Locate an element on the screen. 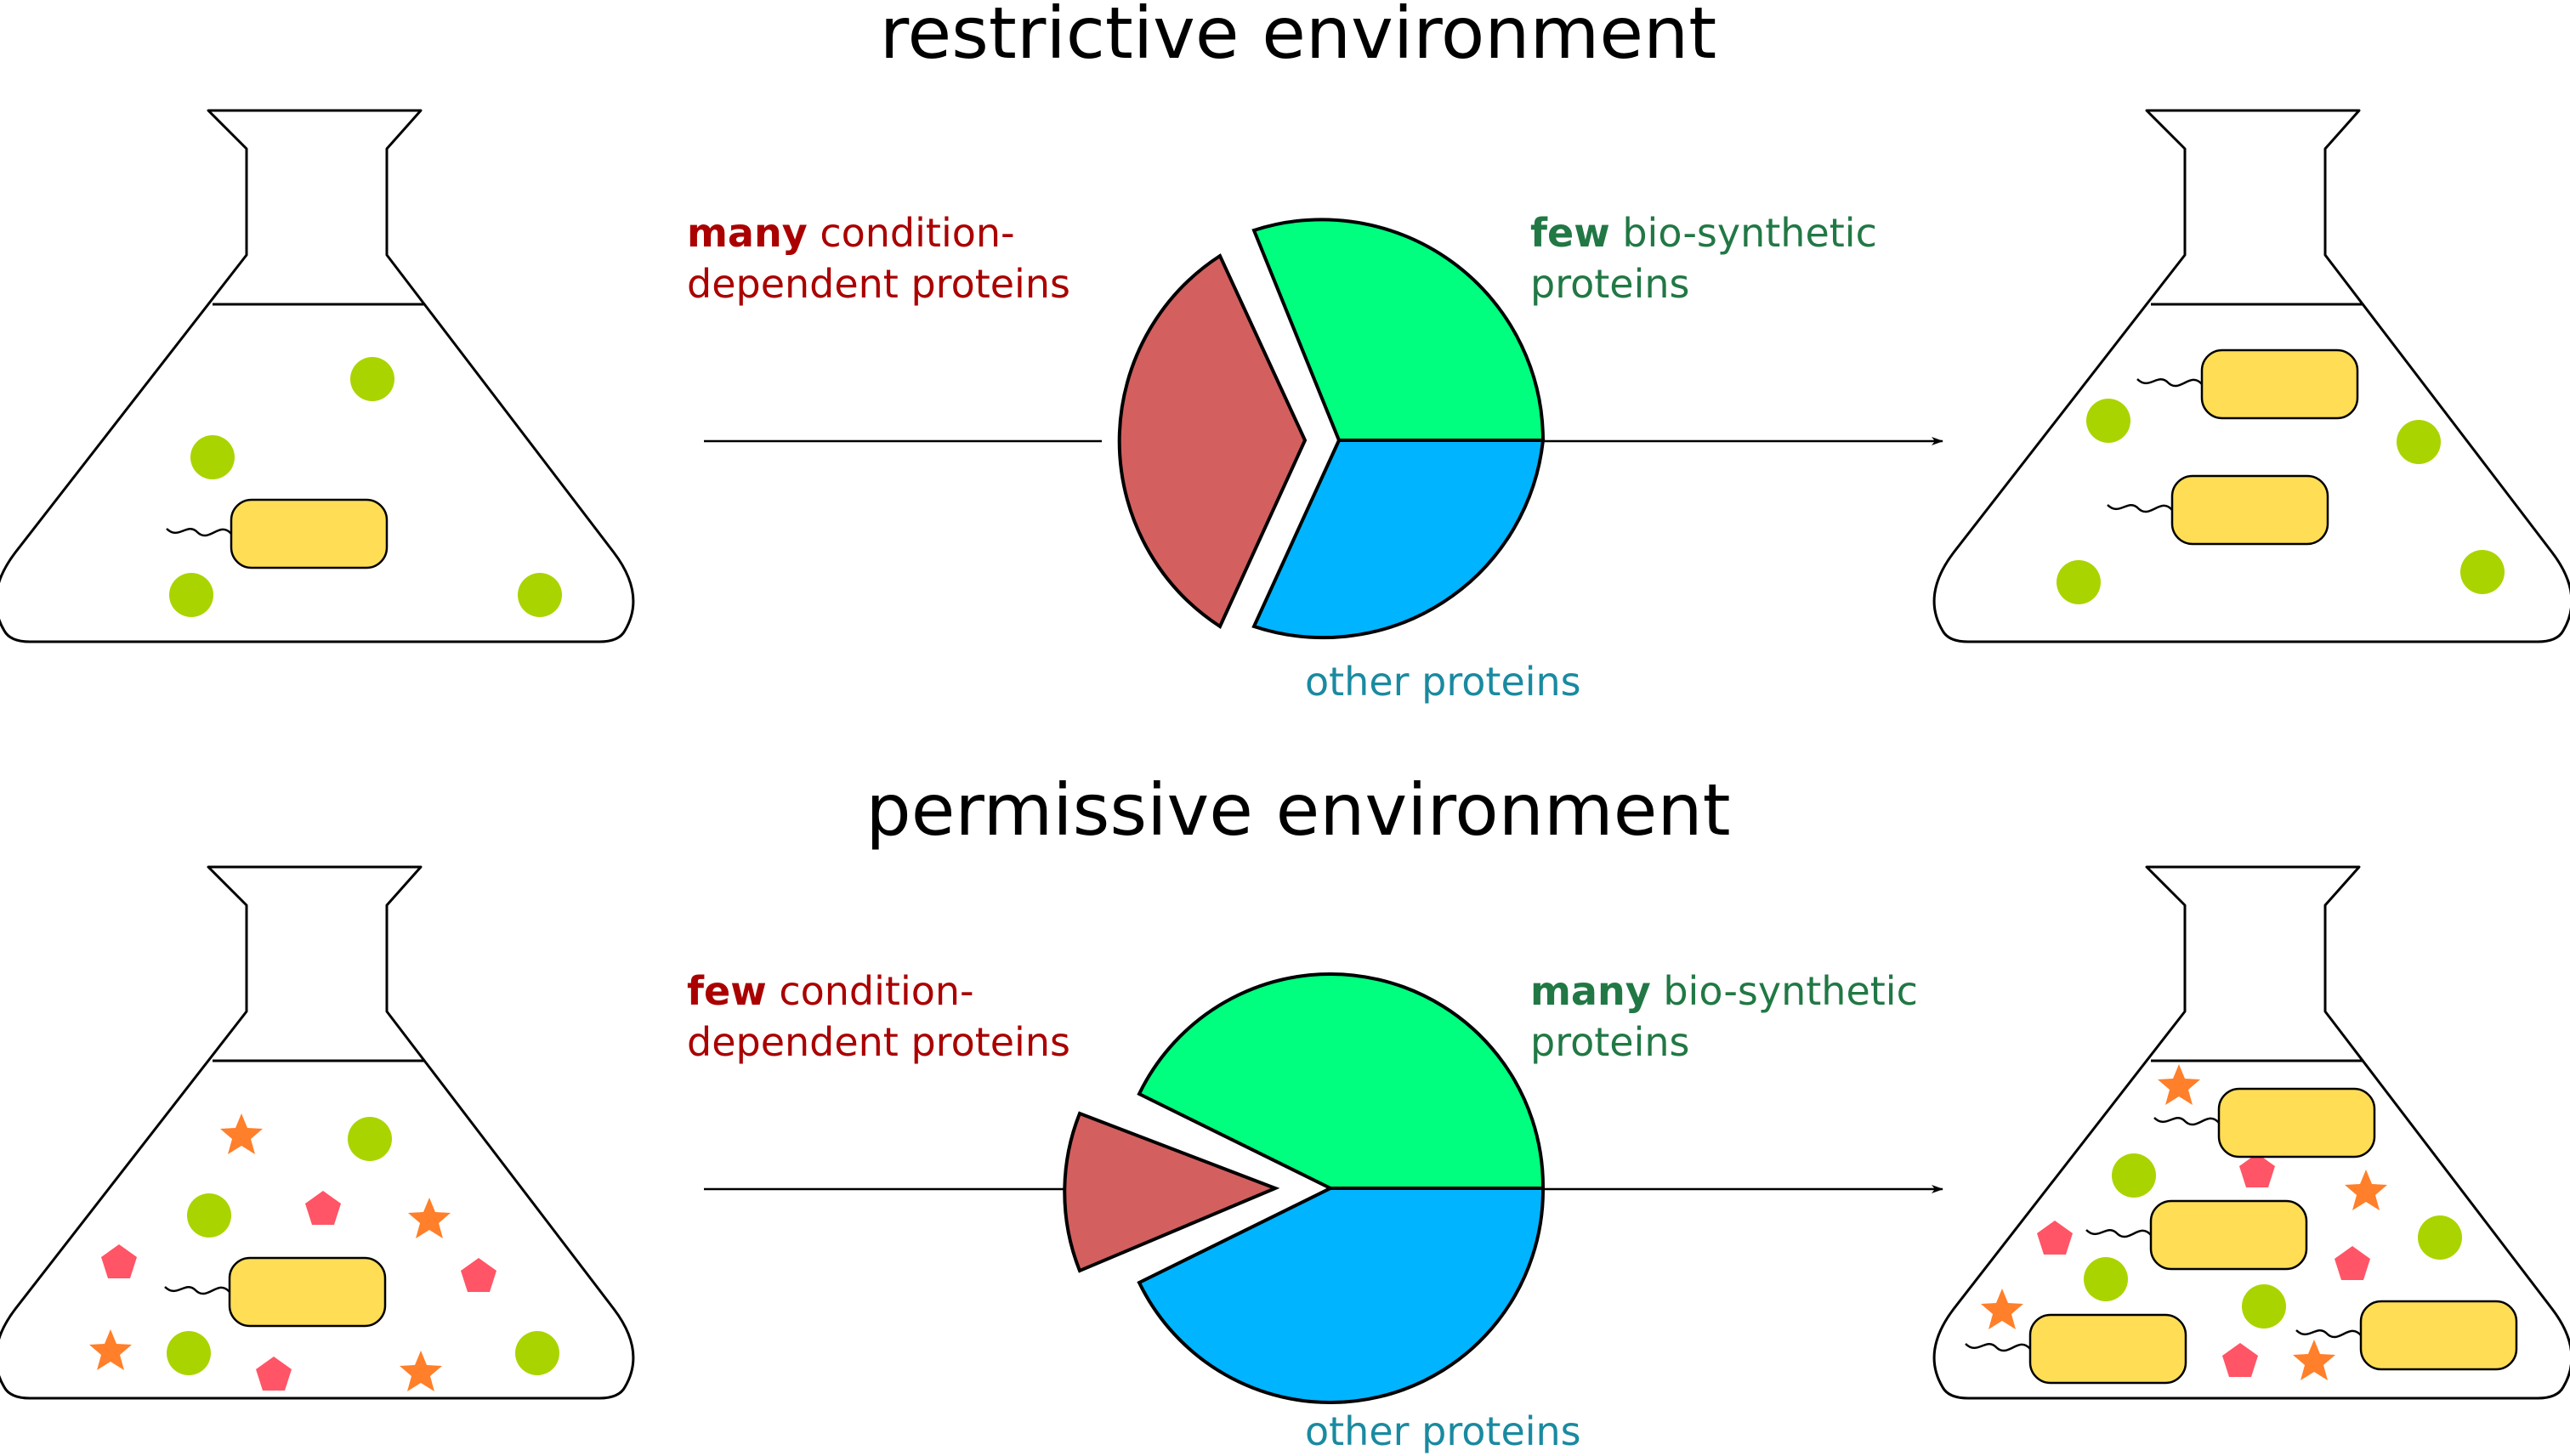 Image resolution: width=2570 pixels, height=1456 pixels. label-bio-synthetic-permissive: many bio-synthetic is located at coordinates (1724, 991).